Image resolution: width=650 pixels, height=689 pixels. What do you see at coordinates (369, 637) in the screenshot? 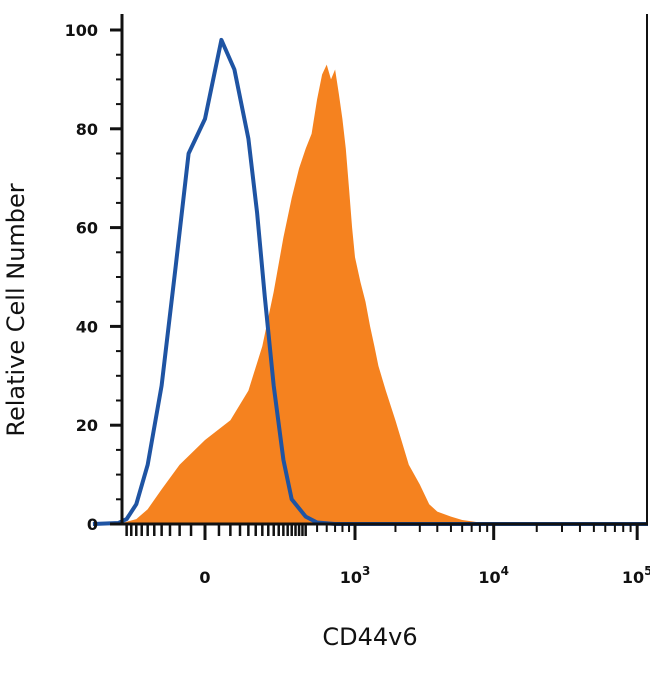
I see `x-axis-title: CD44v6` at bounding box center [369, 637].